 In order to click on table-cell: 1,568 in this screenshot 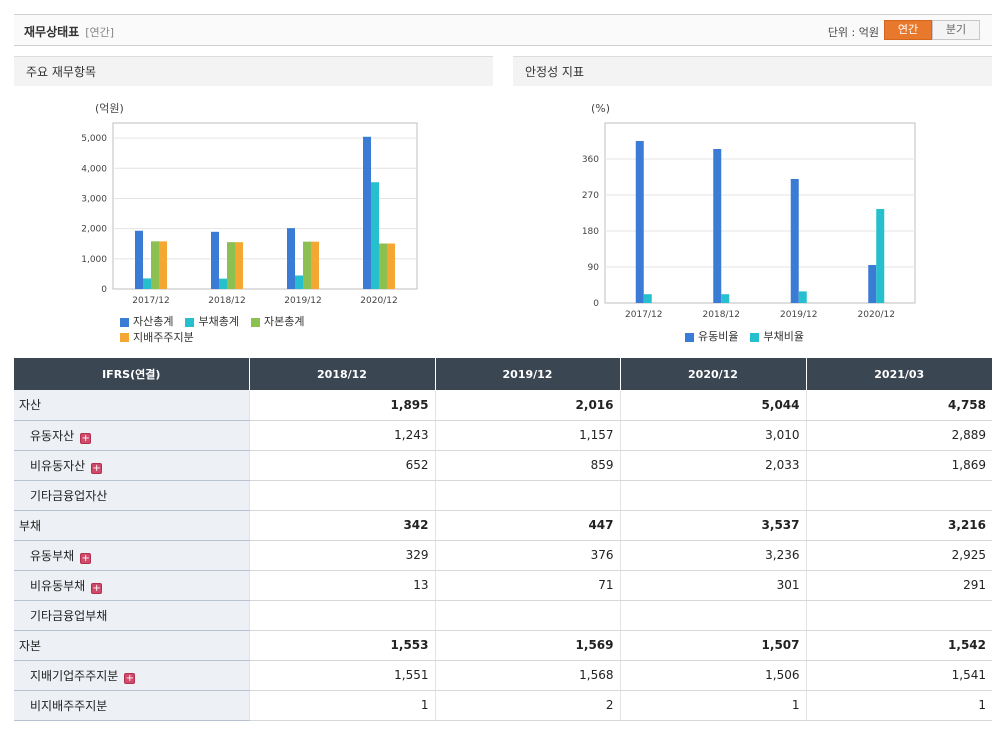, I will do `click(528, 675)`.